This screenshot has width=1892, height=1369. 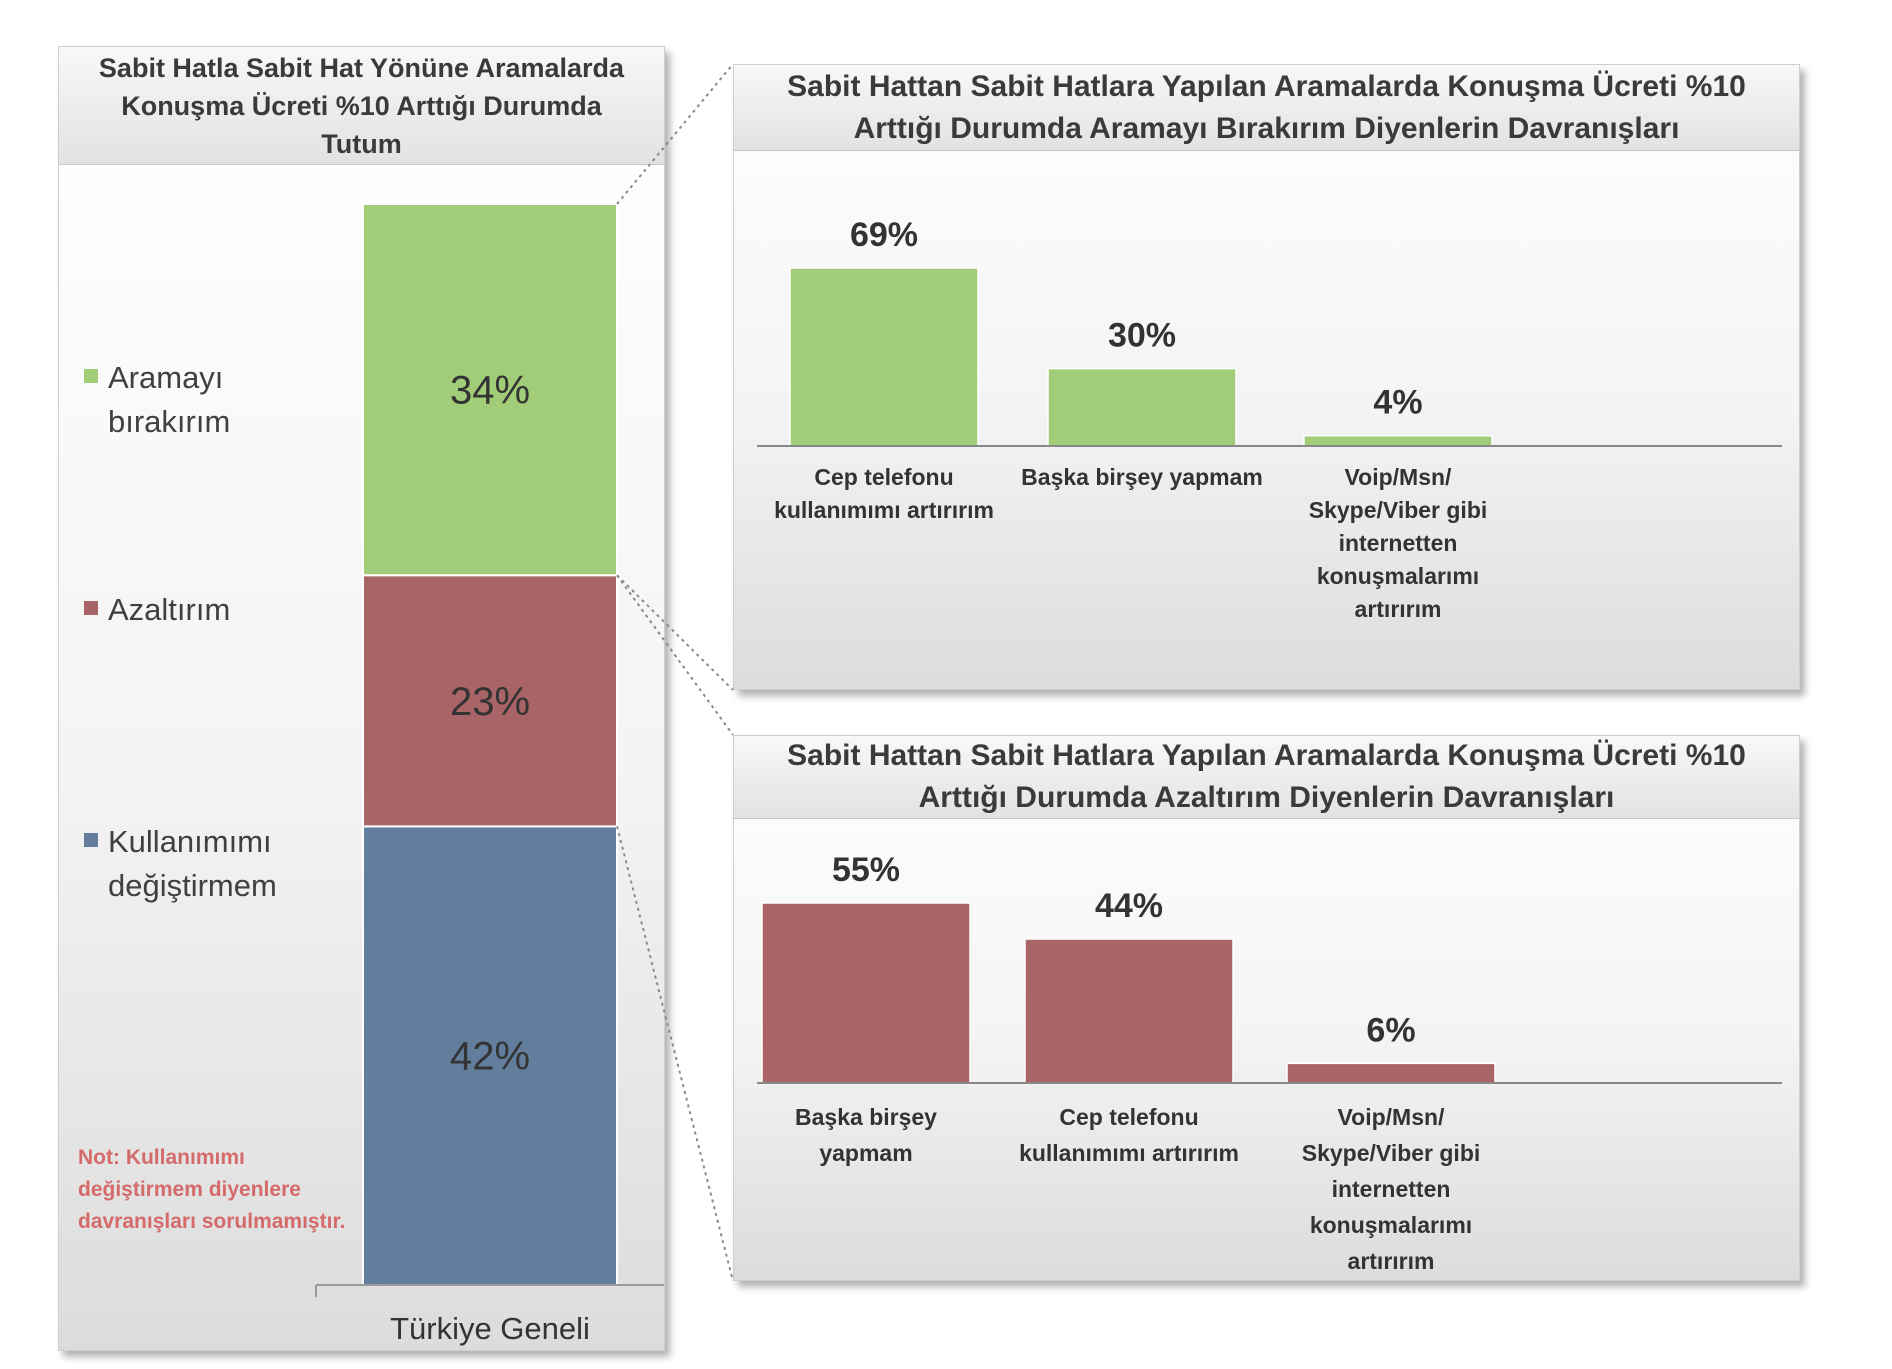 What do you see at coordinates (1391, 1153) in the screenshot?
I see `bottom-chart-category-label: Skype/Viber gibi` at bounding box center [1391, 1153].